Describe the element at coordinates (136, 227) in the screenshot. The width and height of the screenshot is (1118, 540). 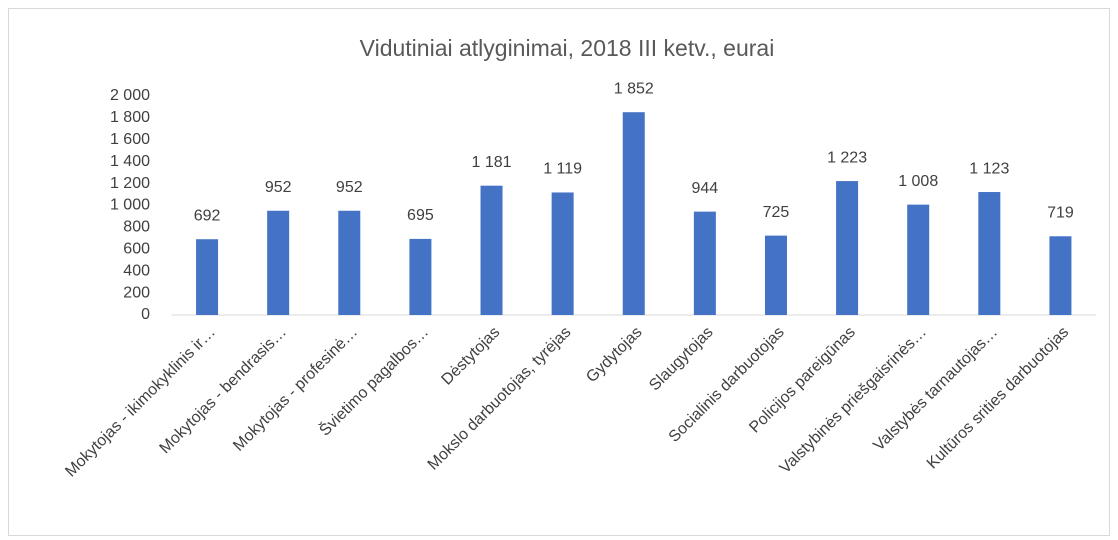
I see `y-tick-label: 800` at that location.